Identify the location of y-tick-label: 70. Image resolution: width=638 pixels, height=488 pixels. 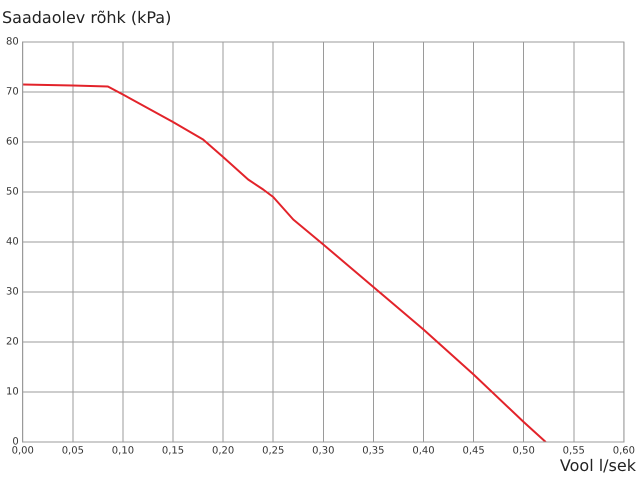
(12, 92).